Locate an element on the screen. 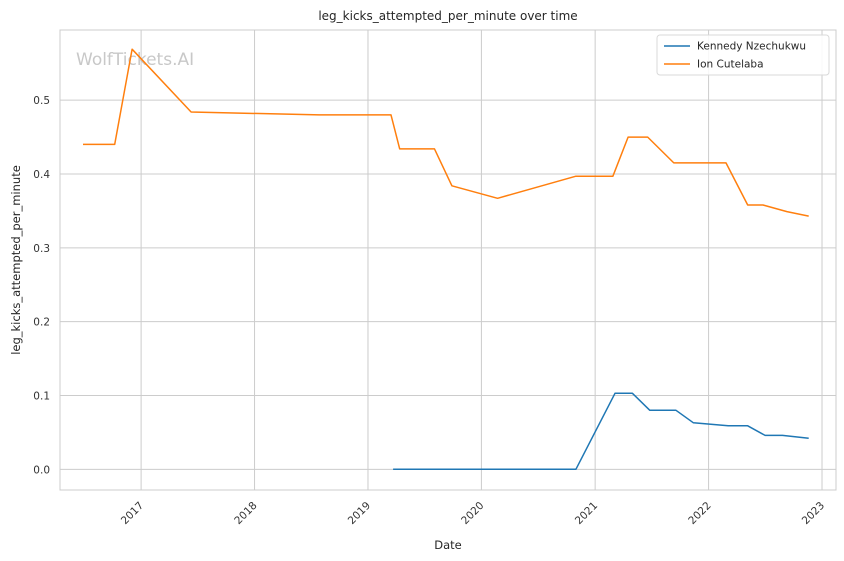 The height and width of the screenshot is (561, 844). legend-box is located at coordinates (743, 55).